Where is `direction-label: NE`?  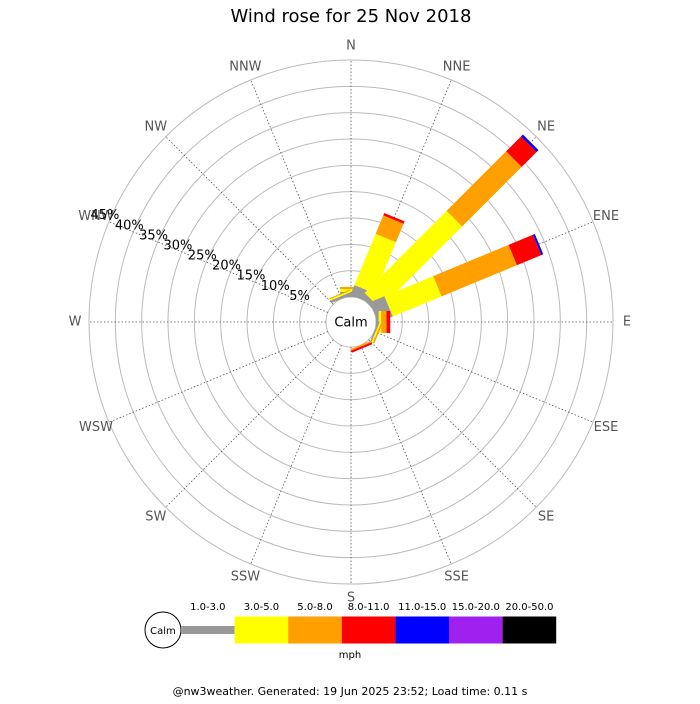
direction-label: NE is located at coordinates (546, 126).